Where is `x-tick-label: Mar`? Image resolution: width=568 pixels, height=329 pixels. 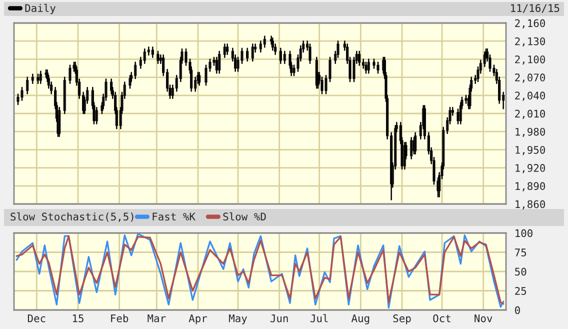
x-tick-label: Mar is located at coordinates (157, 318).